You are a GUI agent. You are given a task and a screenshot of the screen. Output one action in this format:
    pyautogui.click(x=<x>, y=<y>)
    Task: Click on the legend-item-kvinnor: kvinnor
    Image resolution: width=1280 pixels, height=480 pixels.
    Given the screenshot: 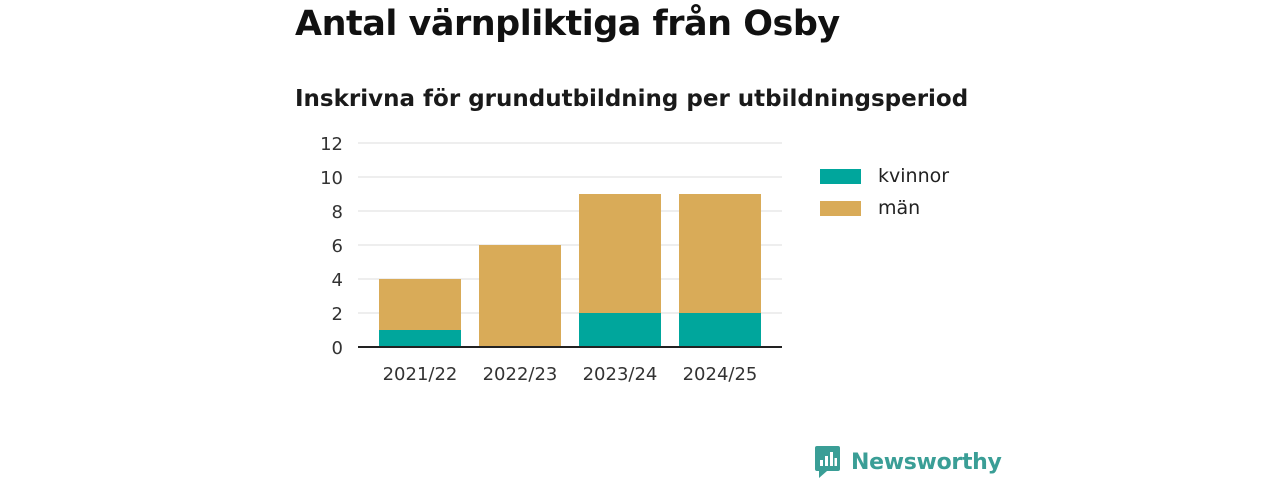 What is the action you would take?
    pyautogui.click(x=884, y=176)
    